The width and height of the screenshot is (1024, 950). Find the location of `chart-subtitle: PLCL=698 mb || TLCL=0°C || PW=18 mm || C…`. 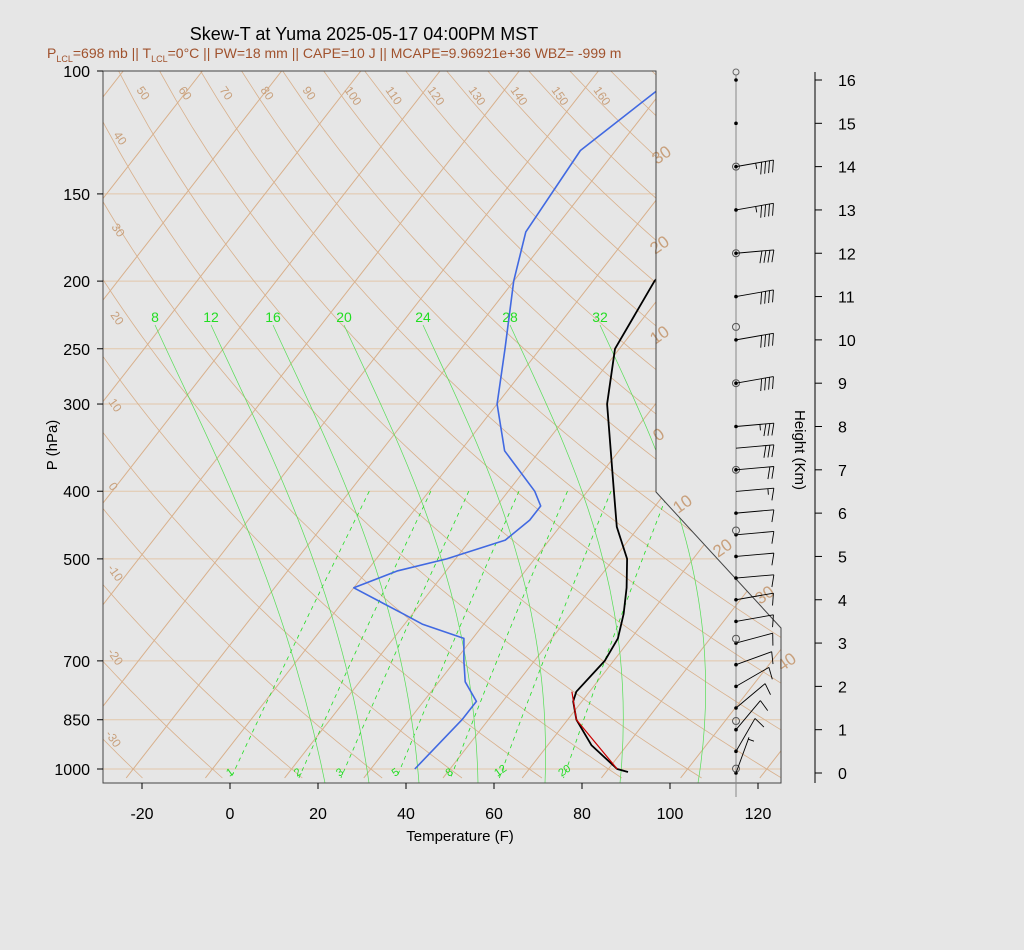

chart-subtitle: PLCL=698 mb || TLCL=0°C || PW=18 mm || C… is located at coordinates (334, 54).